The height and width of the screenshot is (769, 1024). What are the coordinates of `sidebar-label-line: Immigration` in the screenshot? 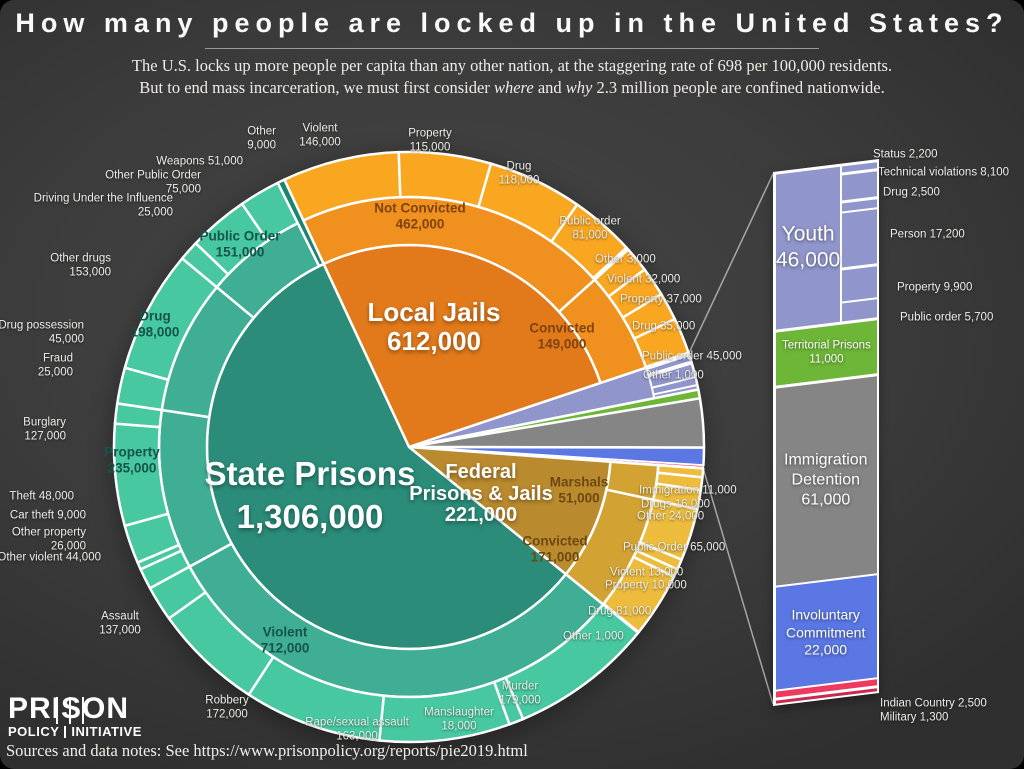 It's located at (826, 460).